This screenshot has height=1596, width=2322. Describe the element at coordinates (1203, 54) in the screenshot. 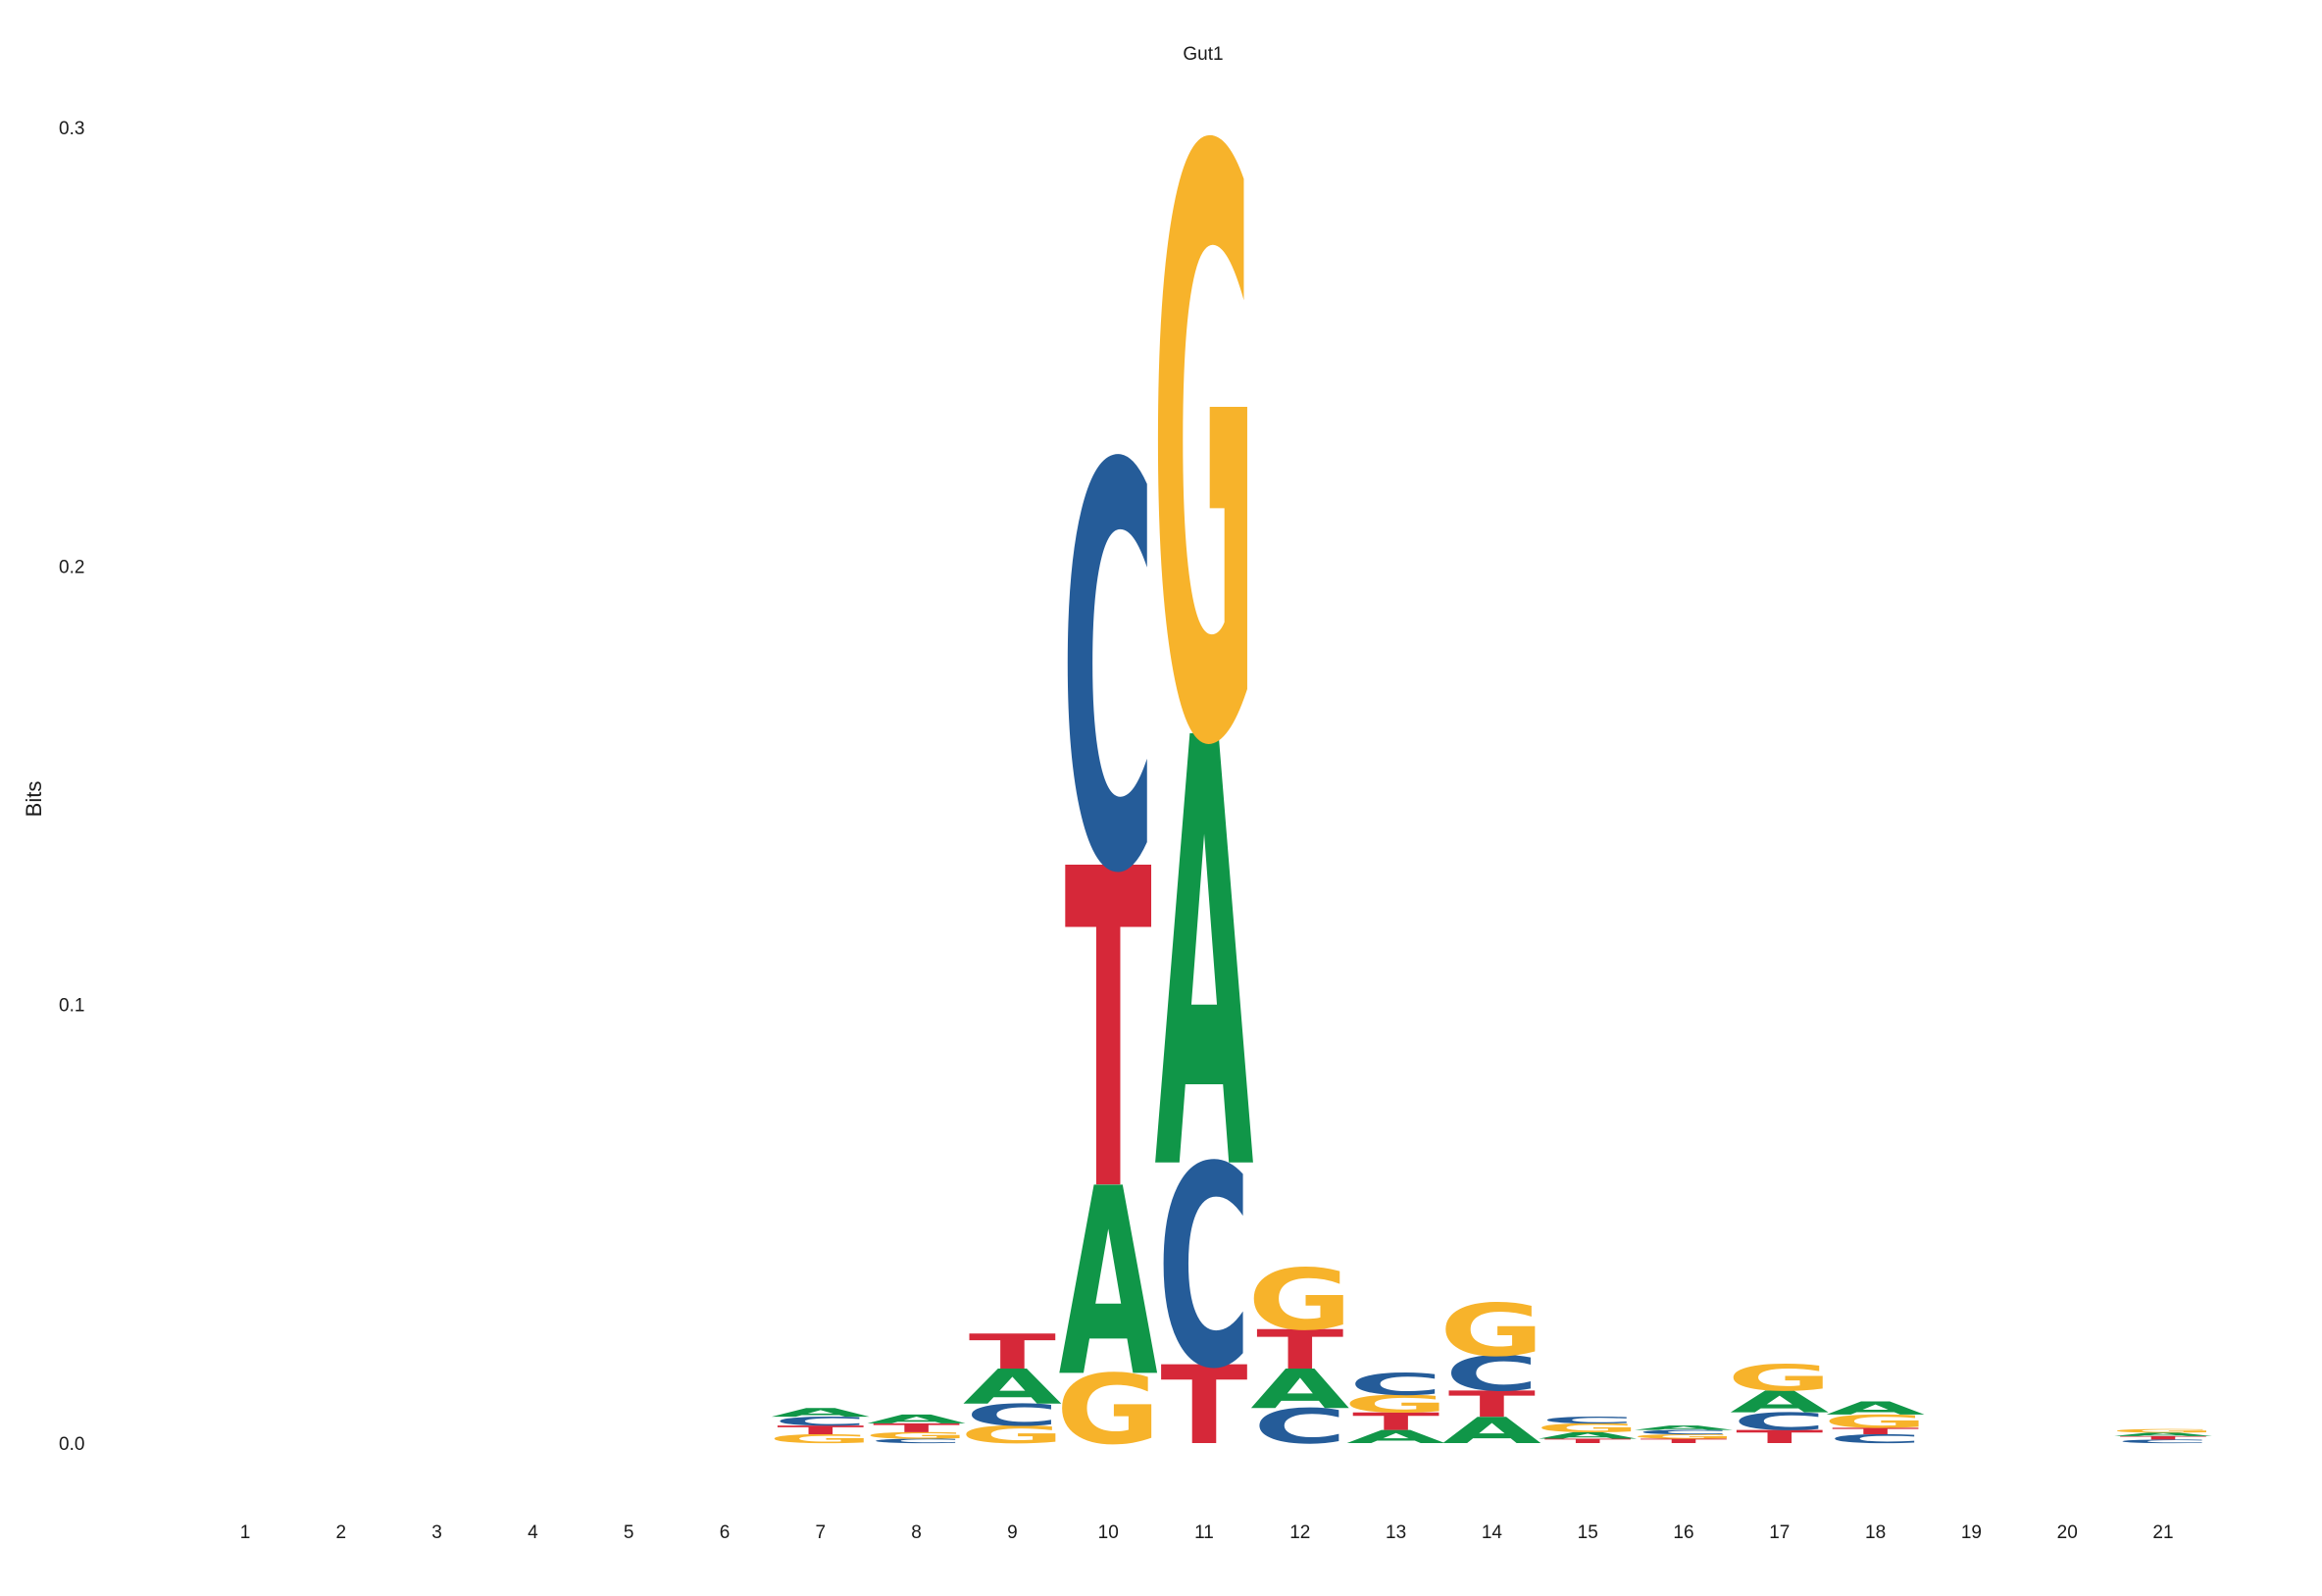

I see `chart-title: Gut1` at that location.